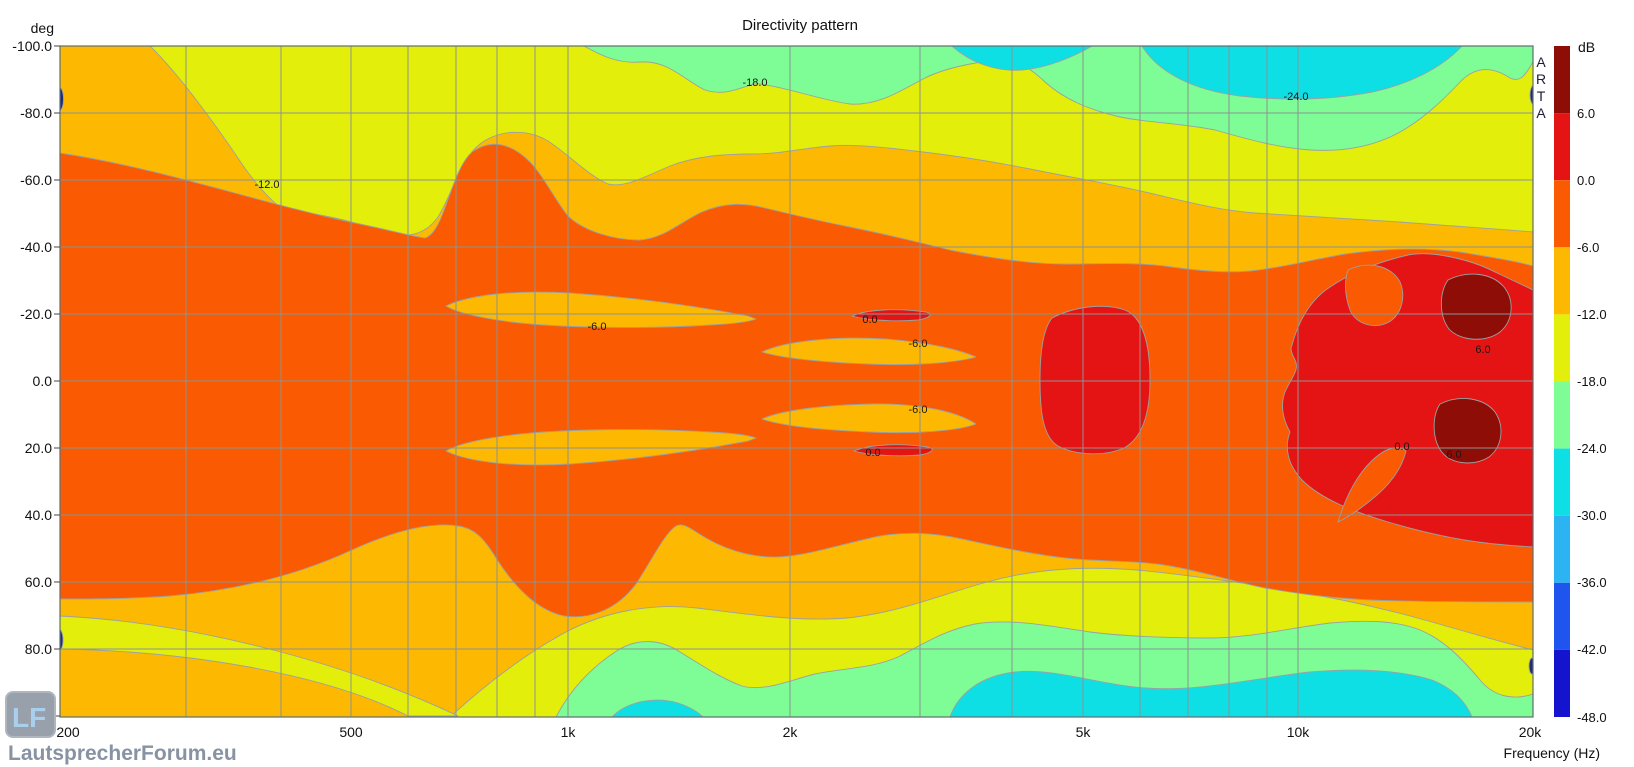  What do you see at coordinates (122, 753) in the screenshot?
I see `watermark-site-name: LautsprecherForum.eu` at bounding box center [122, 753].